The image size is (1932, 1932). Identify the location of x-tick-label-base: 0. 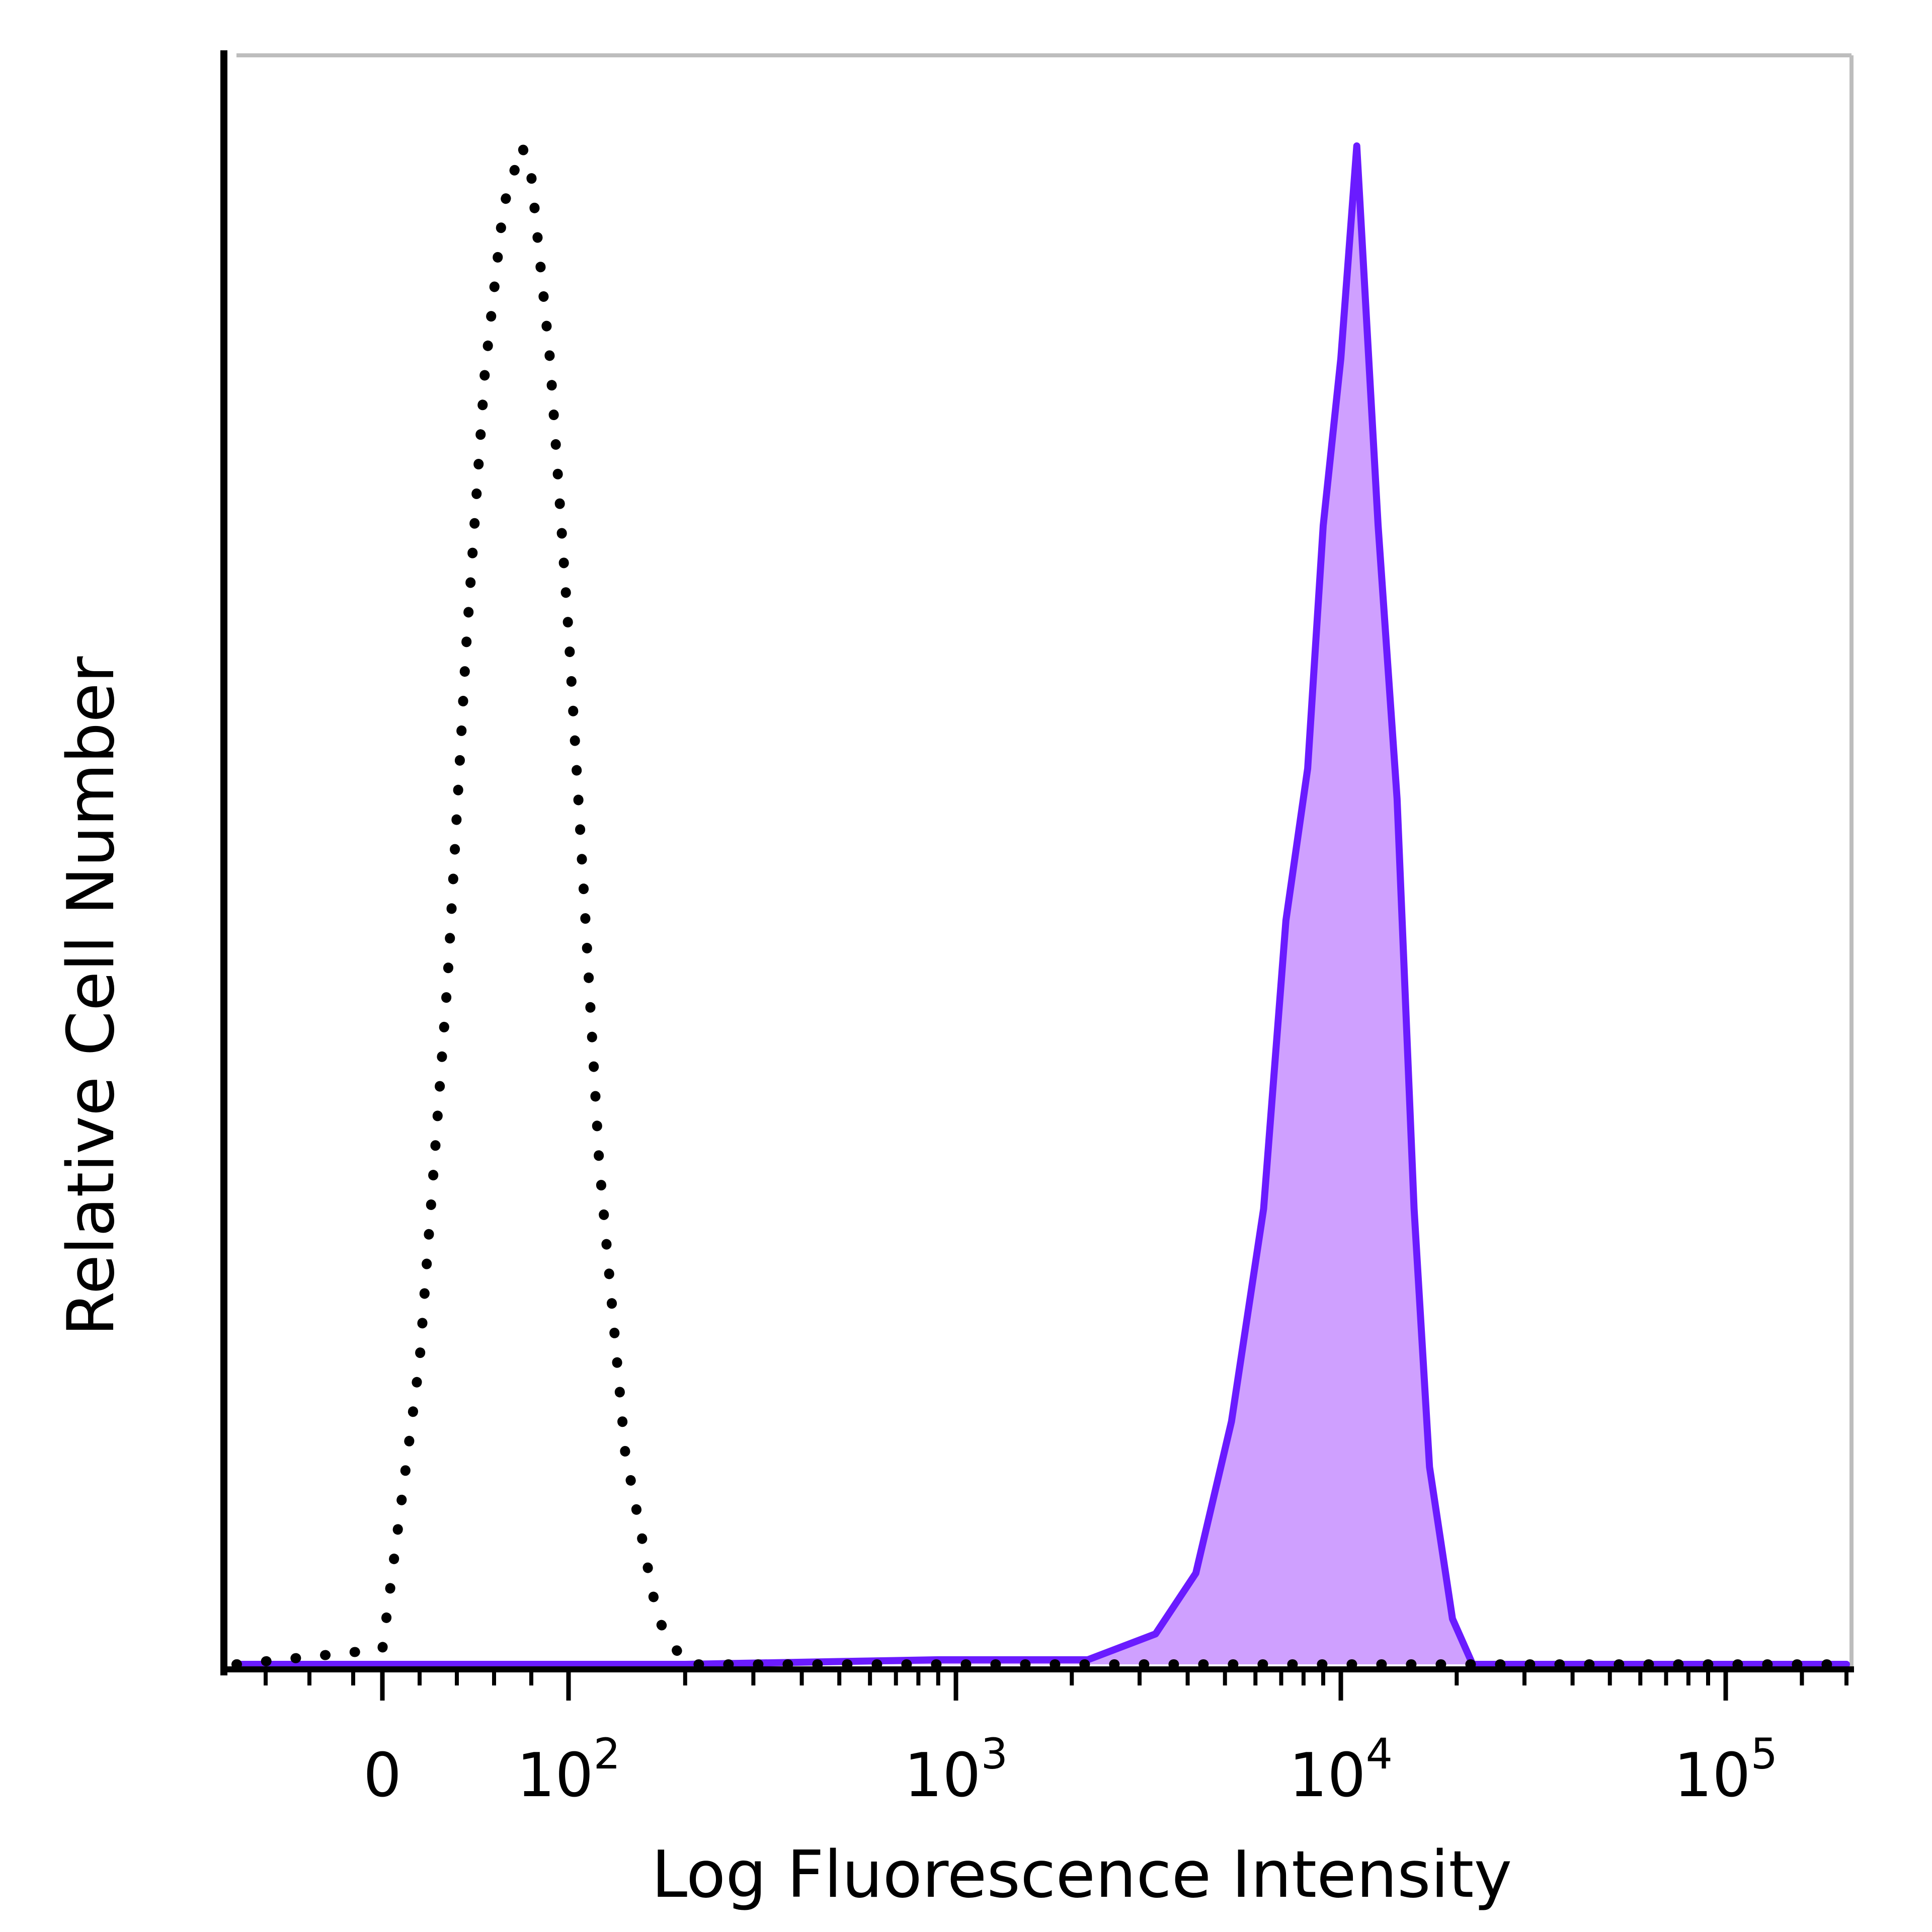
(382, 1776).